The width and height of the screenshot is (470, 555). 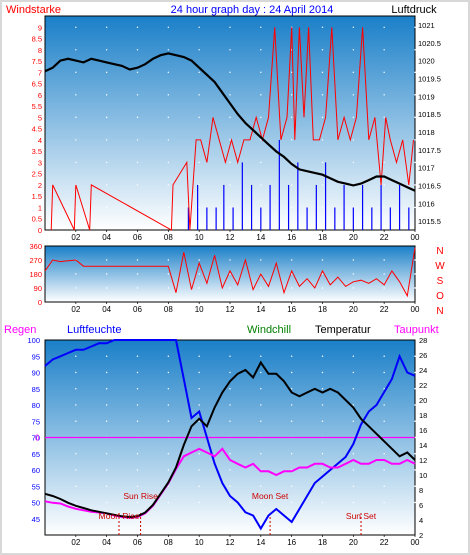 I want to click on panel3-x-tick-label: 04, so click(x=106, y=542).